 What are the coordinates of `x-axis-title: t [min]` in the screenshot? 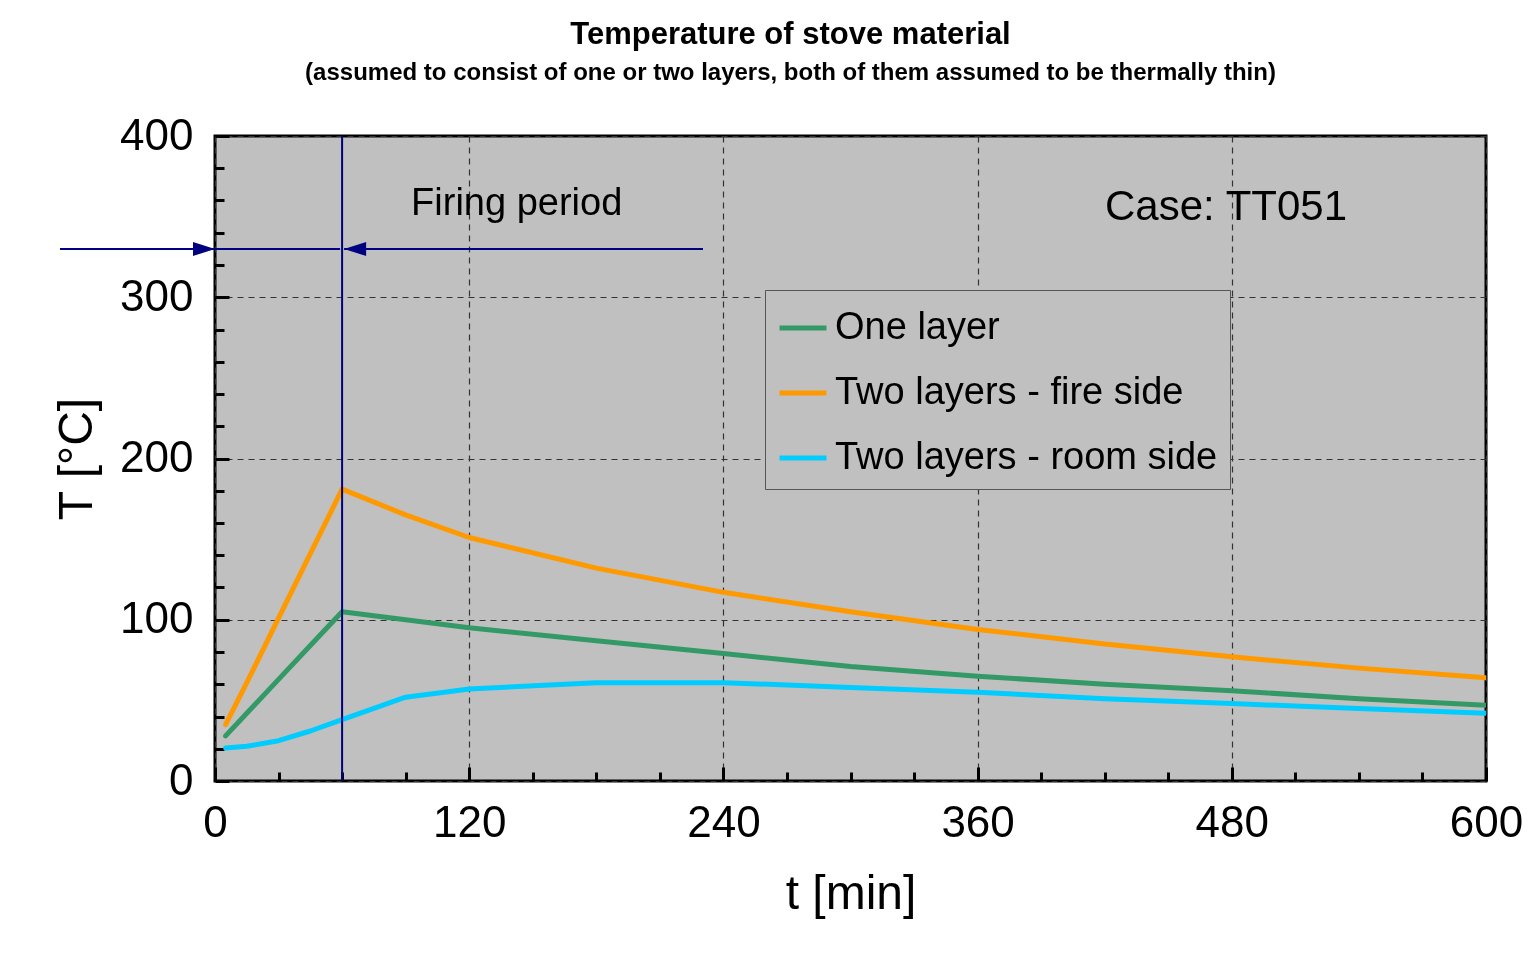 It's located at (851, 892).